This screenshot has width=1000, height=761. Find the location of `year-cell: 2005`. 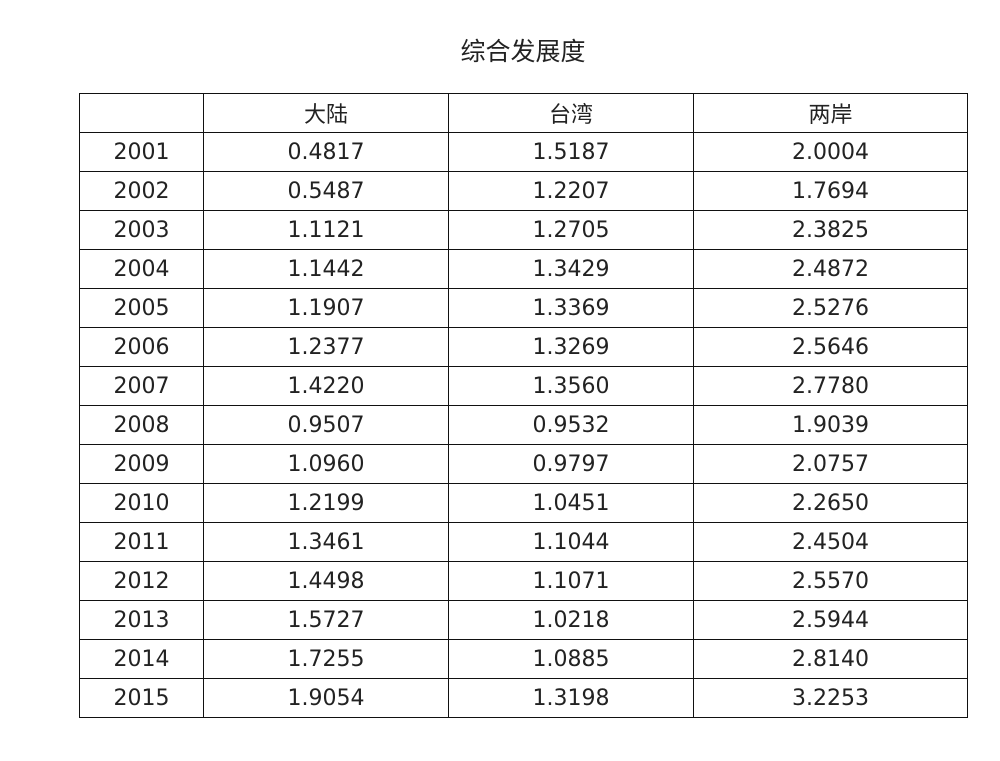

year-cell: 2005 is located at coordinates (141, 308).